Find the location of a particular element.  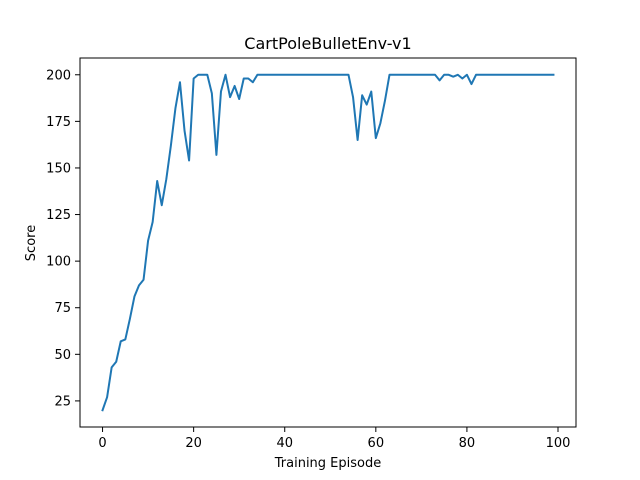

y-tick-label: 150 is located at coordinates (58, 168).